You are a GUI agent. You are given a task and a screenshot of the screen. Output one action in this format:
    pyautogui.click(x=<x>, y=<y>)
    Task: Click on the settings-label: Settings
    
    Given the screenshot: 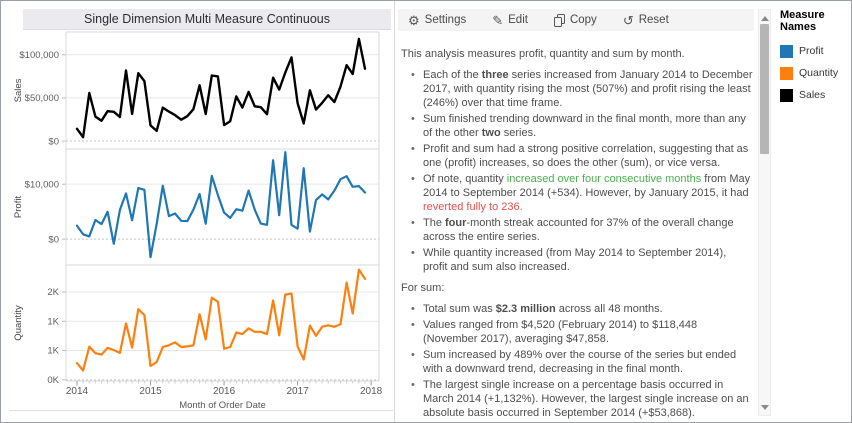 What is the action you would take?
    pyautogui.click(x=445, y=20)
    